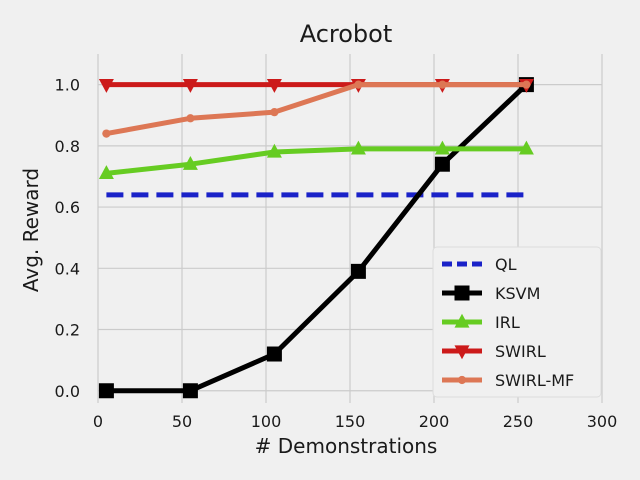 The width and height of the screenshot is (640, 480). What do you see at coordinates (182, 421) in the screenshot?
I see `x-tick-label: 50` at bounding box center [182, 421].